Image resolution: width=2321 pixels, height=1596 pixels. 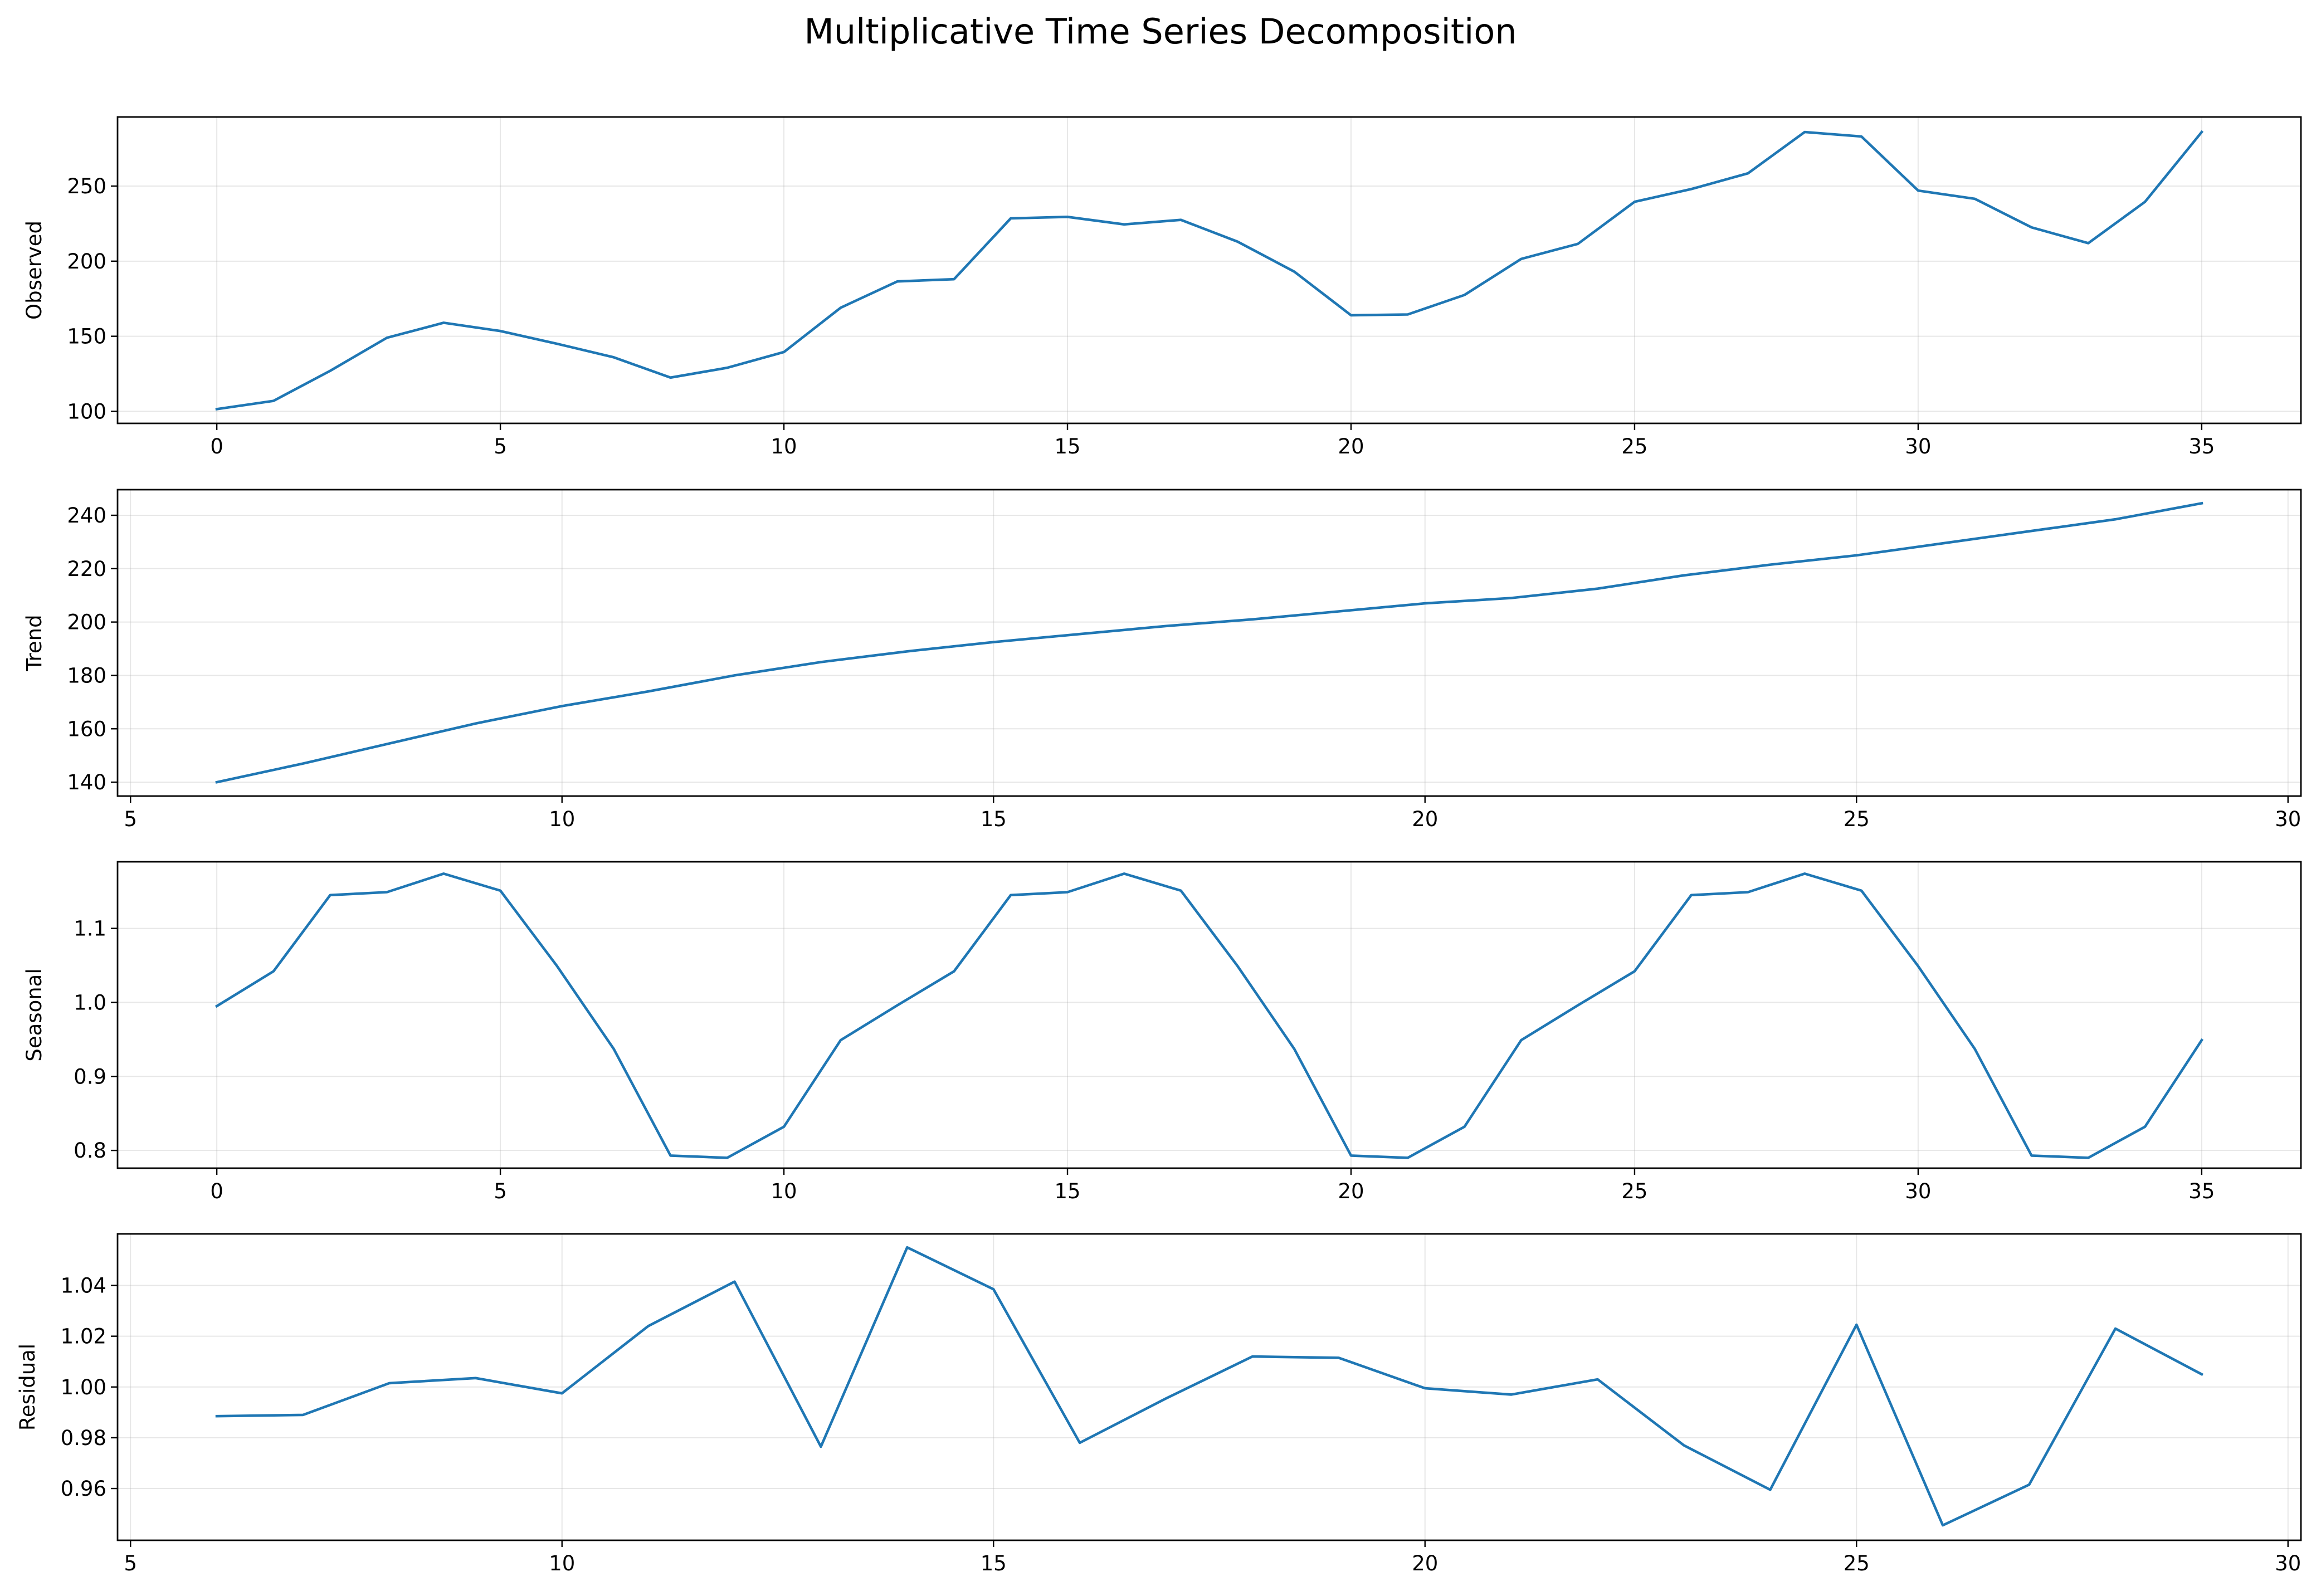 What do you see at coordinates (1634, 1191) in the screenshot?
I see `seasonal-xtick-label: 25` at bounding box center [1634, 1191].